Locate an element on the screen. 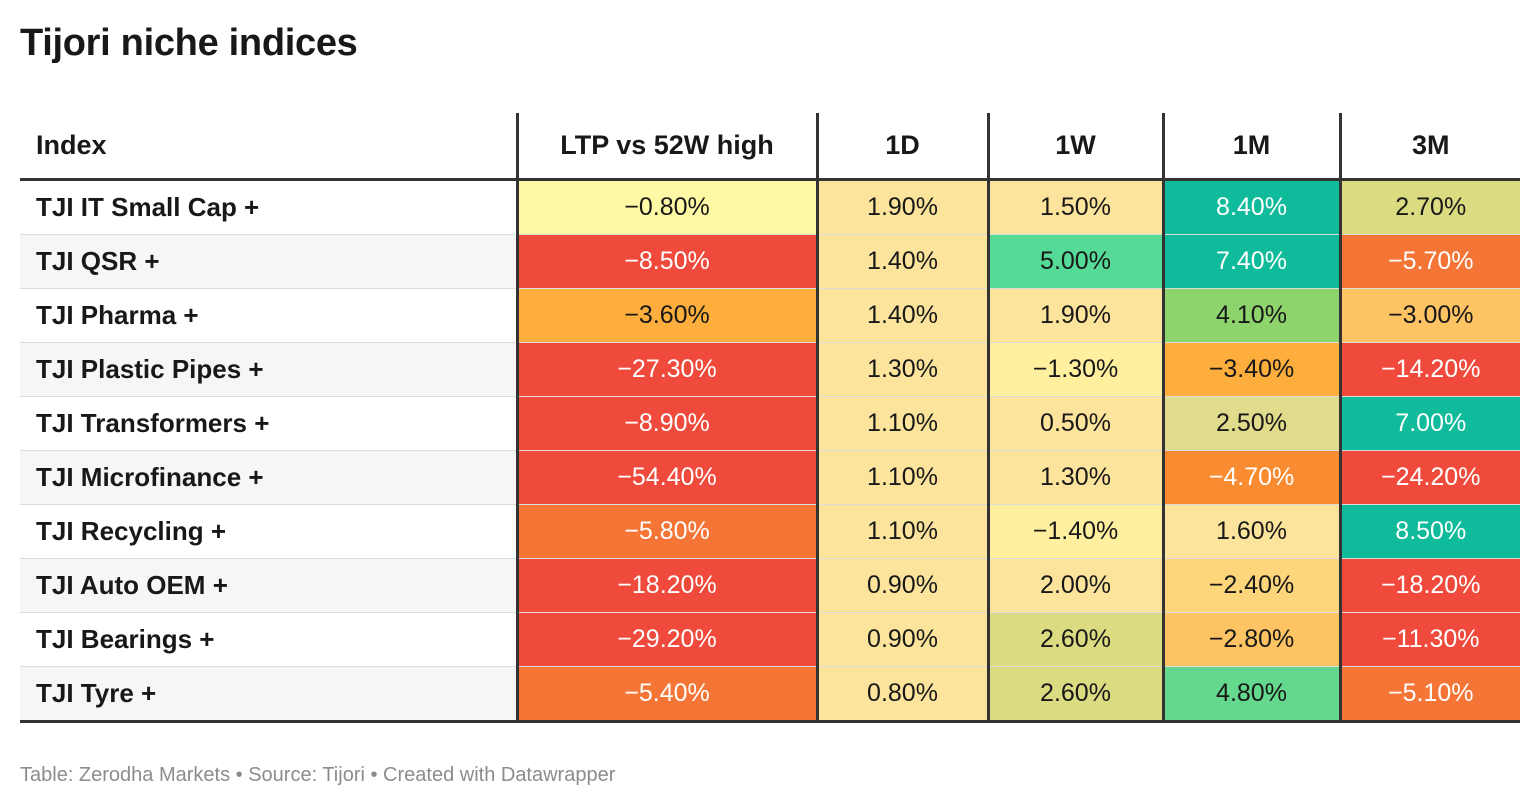 This screenshot has height=810, width=1540. 1w-cell: 0.50% is located at coordinates (1074, 423).